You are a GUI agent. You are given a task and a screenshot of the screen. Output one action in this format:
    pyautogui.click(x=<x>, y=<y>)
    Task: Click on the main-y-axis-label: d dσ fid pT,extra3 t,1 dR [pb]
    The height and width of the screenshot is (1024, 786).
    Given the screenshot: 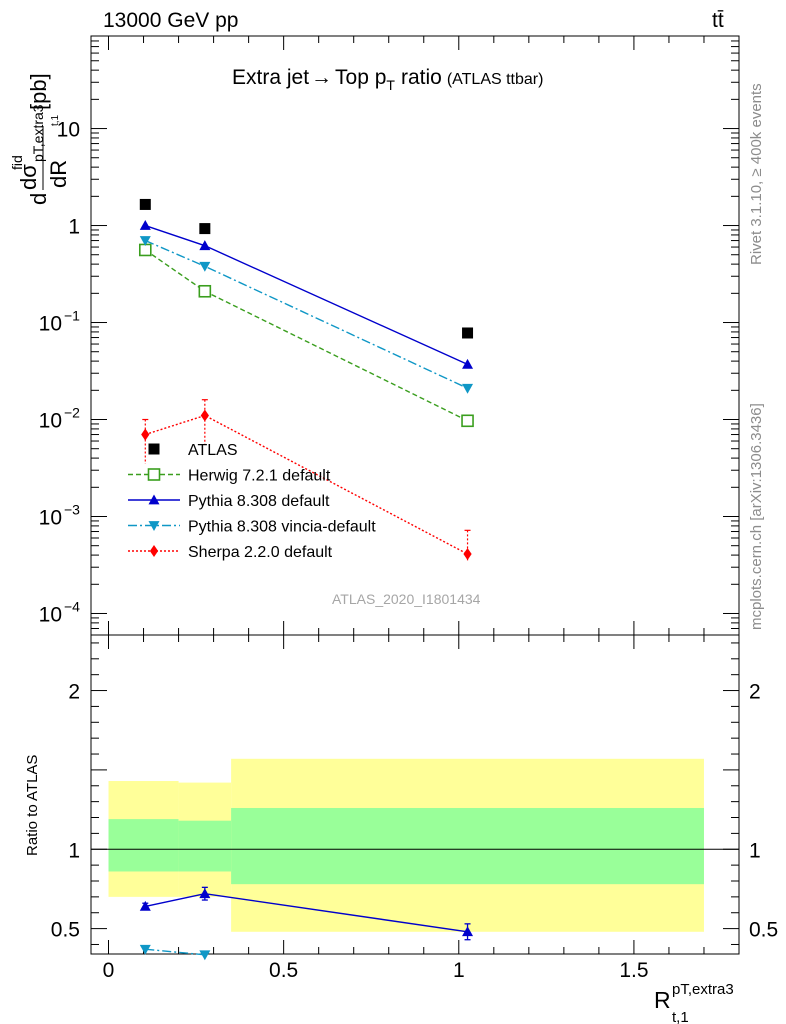 What is the action you would take?
    pyautogui.click(x=40, y=139)
    